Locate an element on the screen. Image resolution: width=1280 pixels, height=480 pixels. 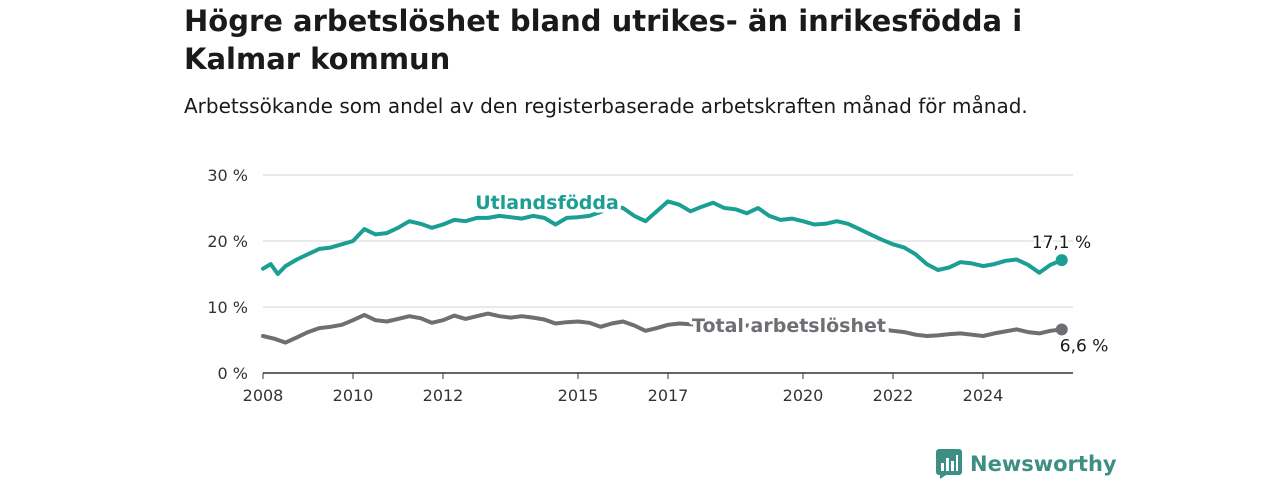
x-tick-label: 2017 is located at coordinates (668, 395).